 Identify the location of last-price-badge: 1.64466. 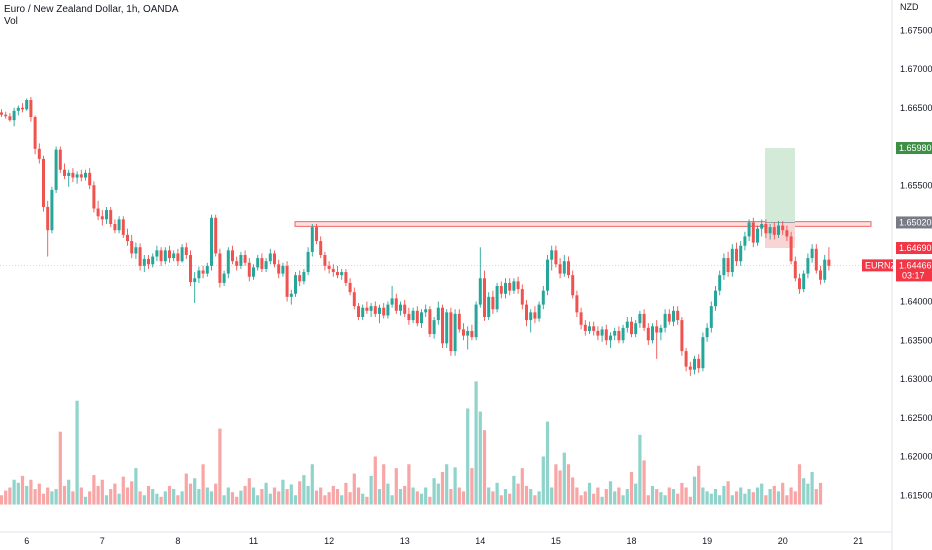
(915, 265).